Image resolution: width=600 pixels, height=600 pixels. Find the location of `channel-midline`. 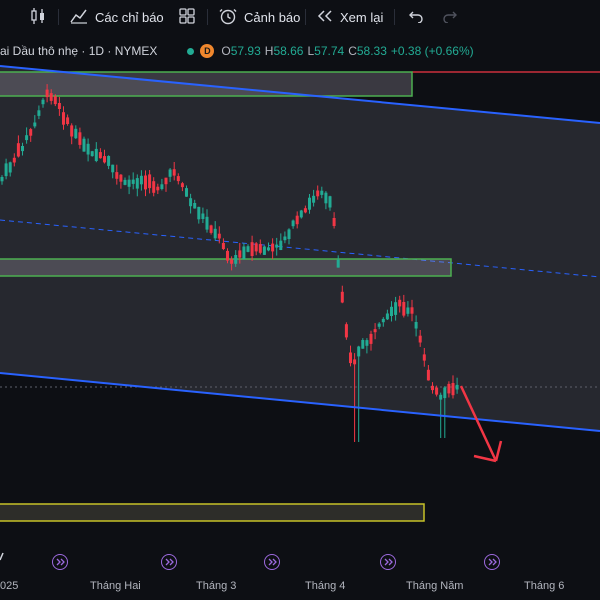

channel-midline is located at coordinates (300, 248).